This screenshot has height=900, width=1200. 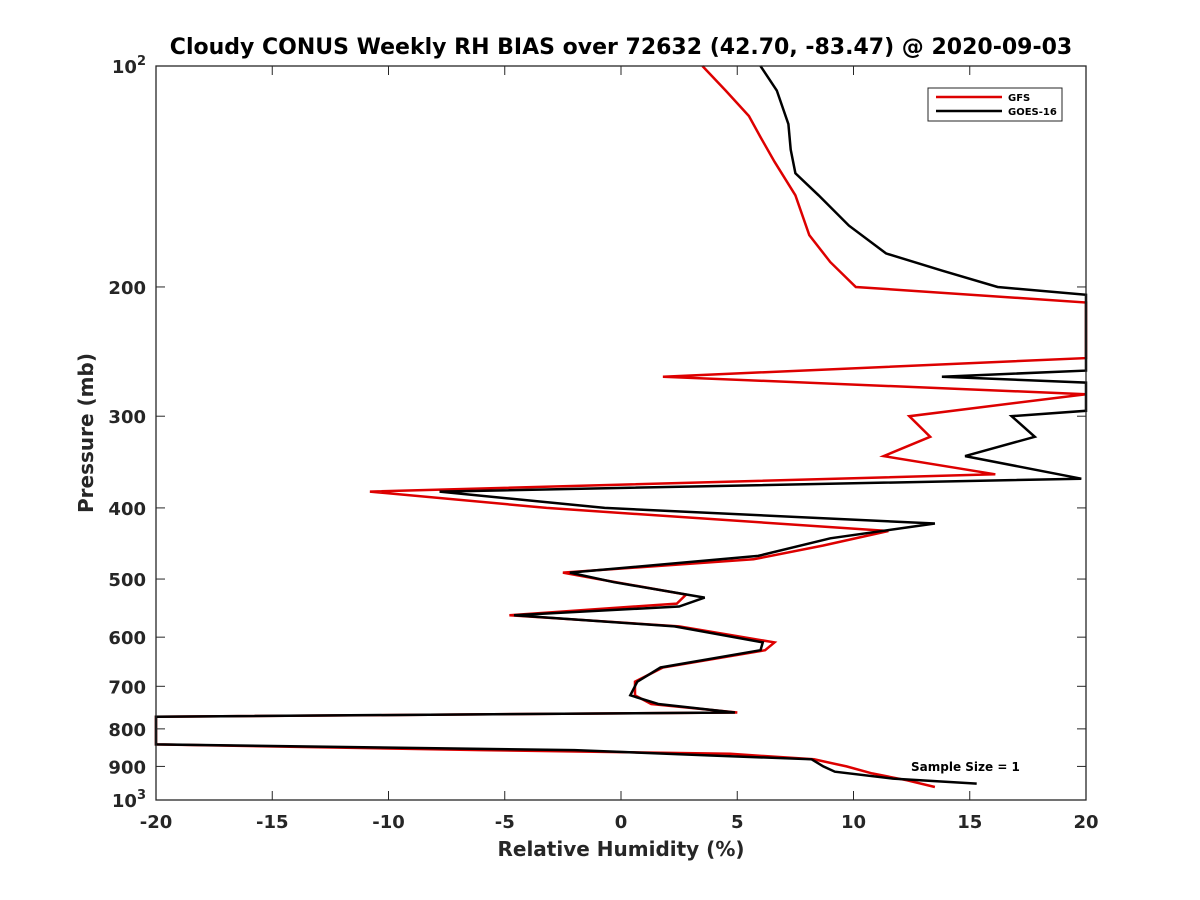 I want to click on y-tick-label: 10³, so click(x=129, y=800).